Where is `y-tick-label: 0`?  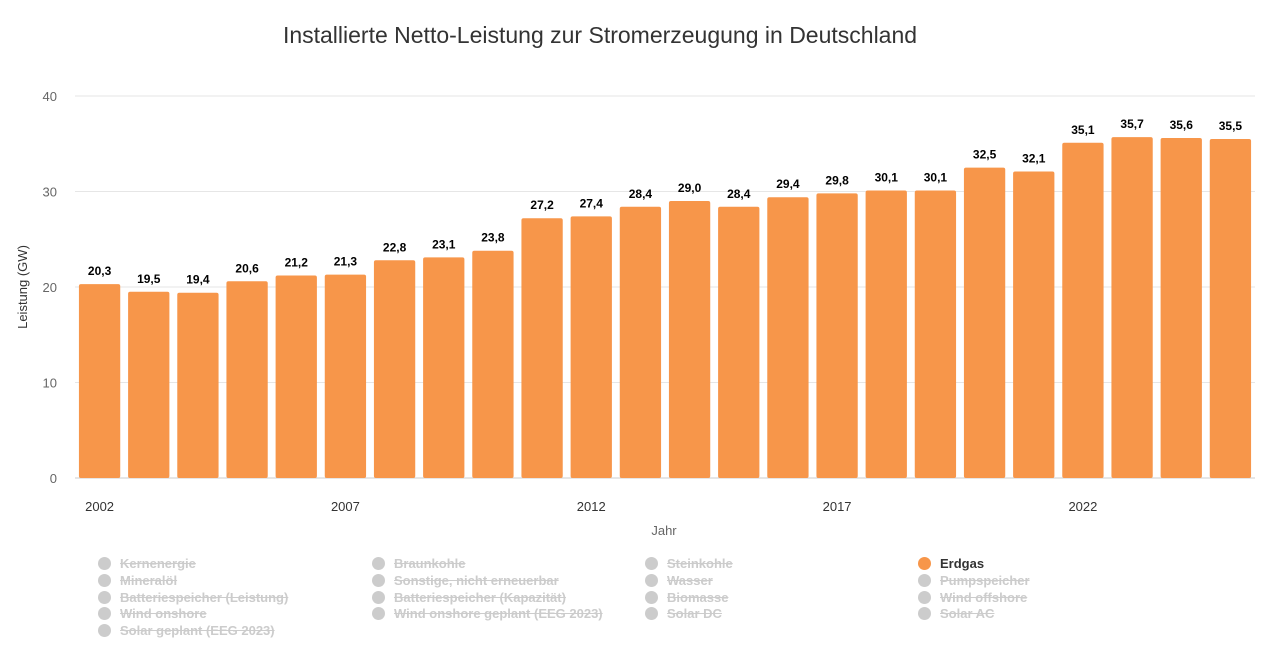 y-tick-label: 0 is located at coordinates (53, 478).